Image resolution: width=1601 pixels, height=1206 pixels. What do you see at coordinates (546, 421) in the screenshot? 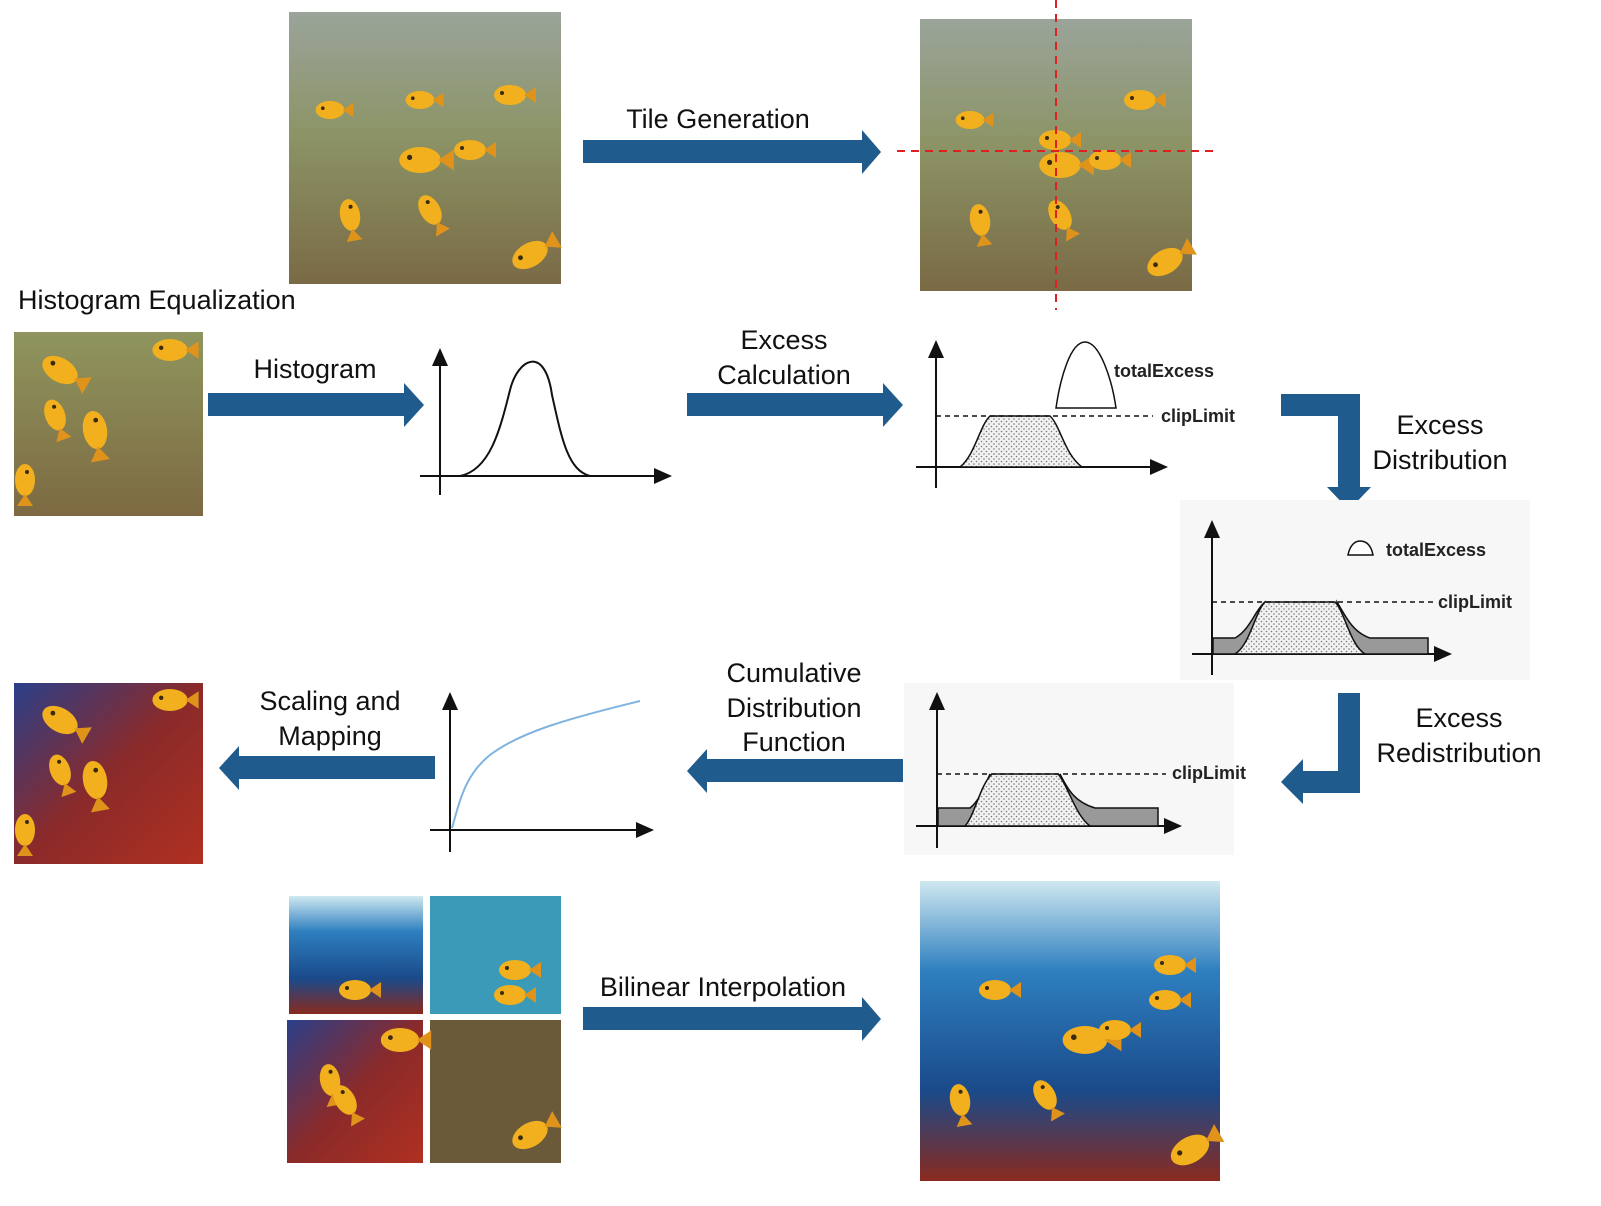
I see `histogram-plot` at bounding box center [546, 421].